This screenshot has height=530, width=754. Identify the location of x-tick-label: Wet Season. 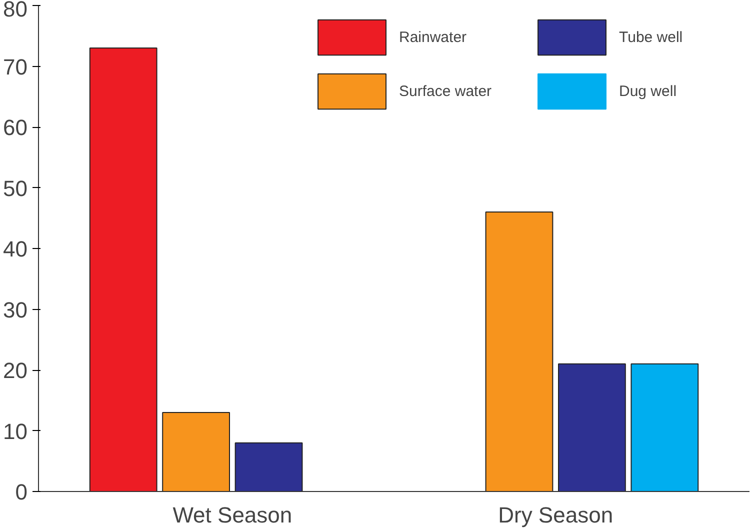
(232, 515).